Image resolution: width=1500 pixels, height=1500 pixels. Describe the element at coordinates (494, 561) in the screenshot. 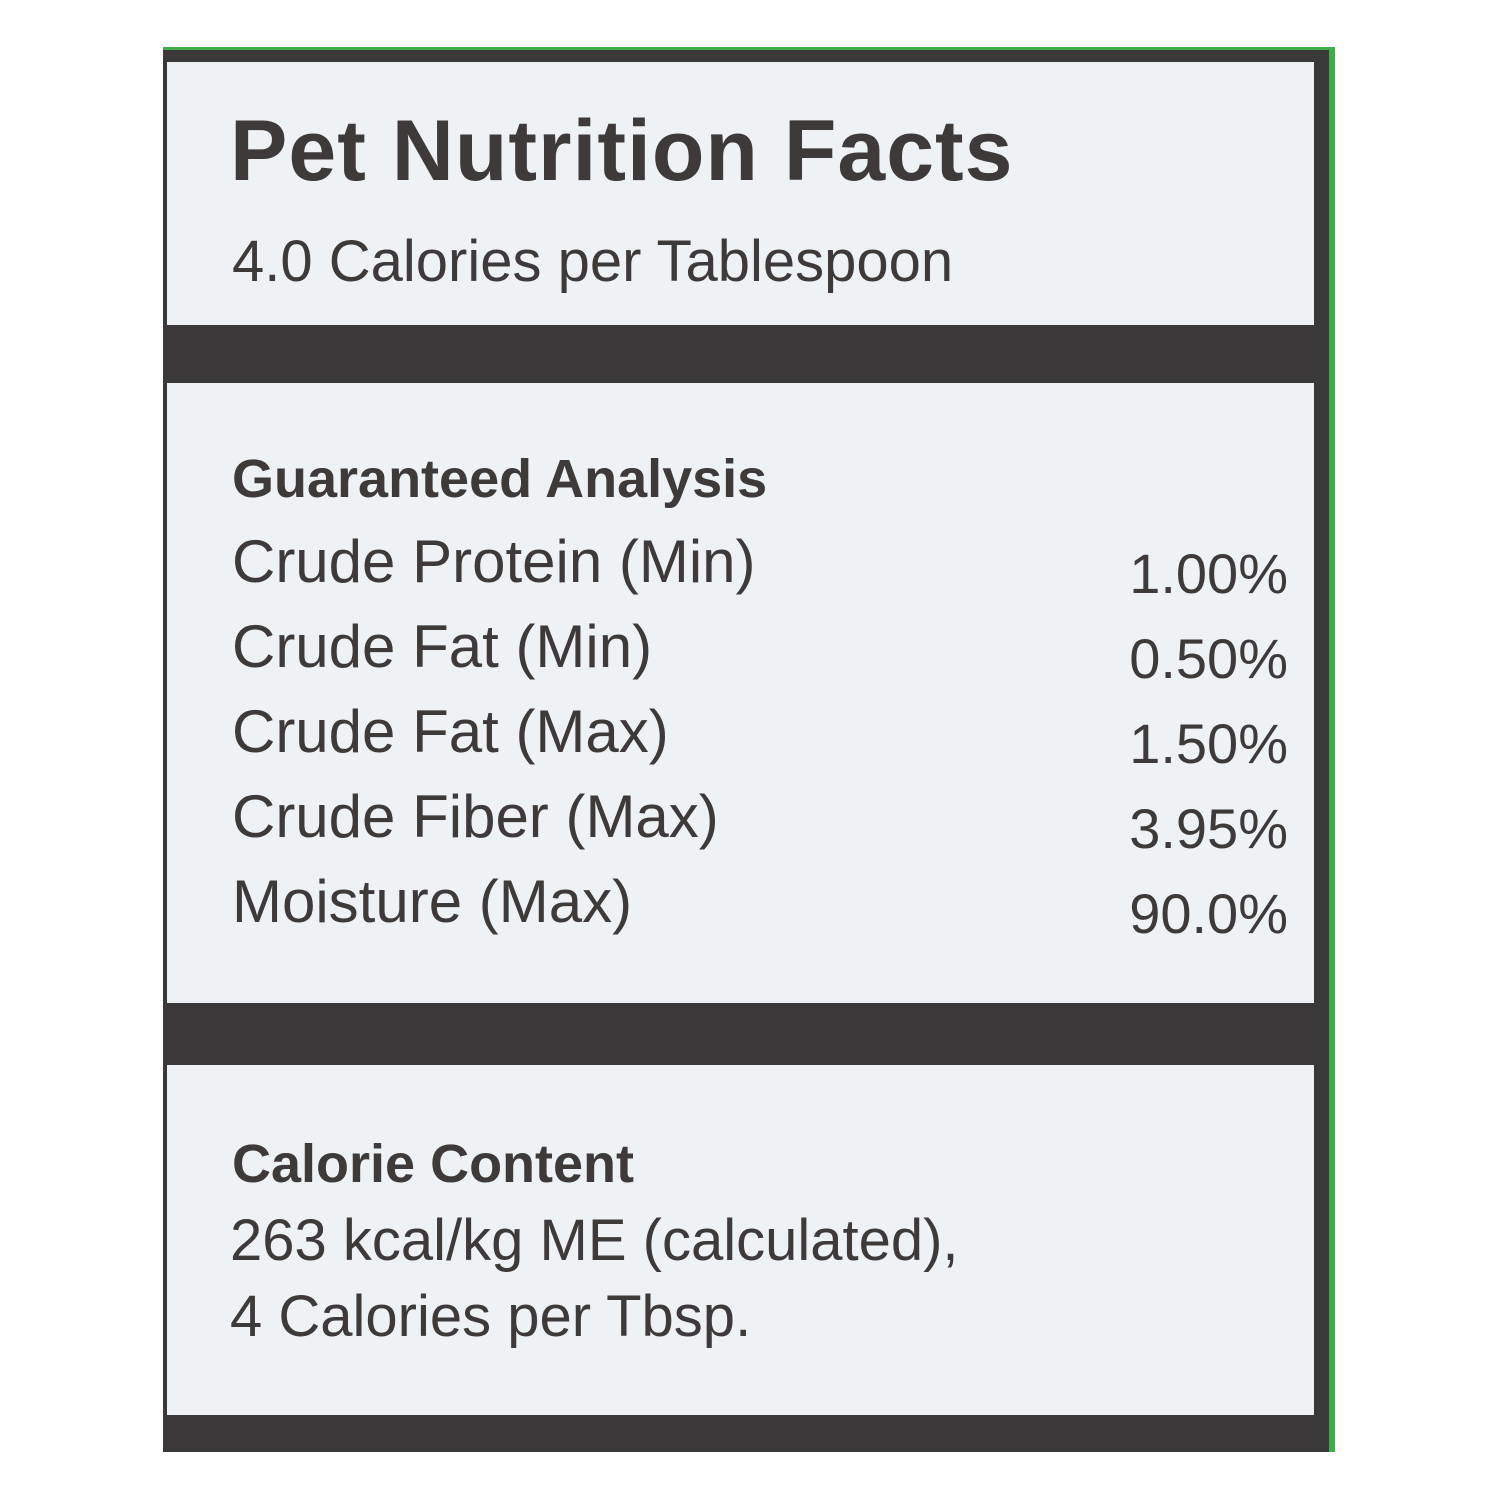

I see `nutrient-label: Crude Protein (Min)` at that location.